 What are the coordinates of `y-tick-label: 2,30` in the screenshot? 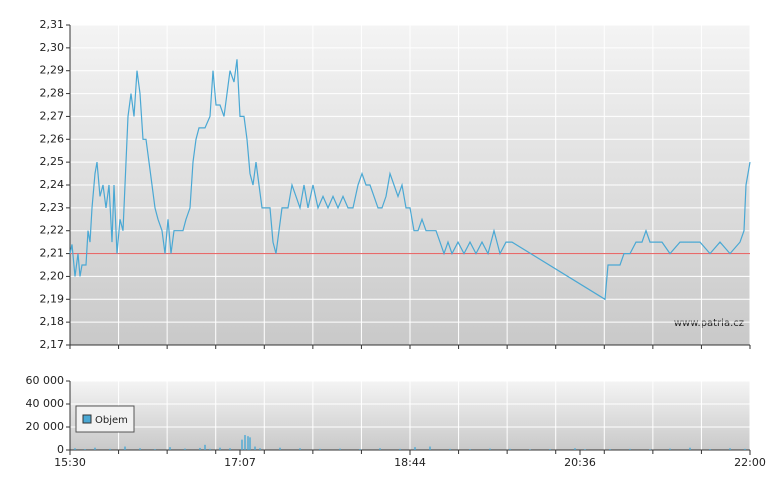 It's located at (52, 47).